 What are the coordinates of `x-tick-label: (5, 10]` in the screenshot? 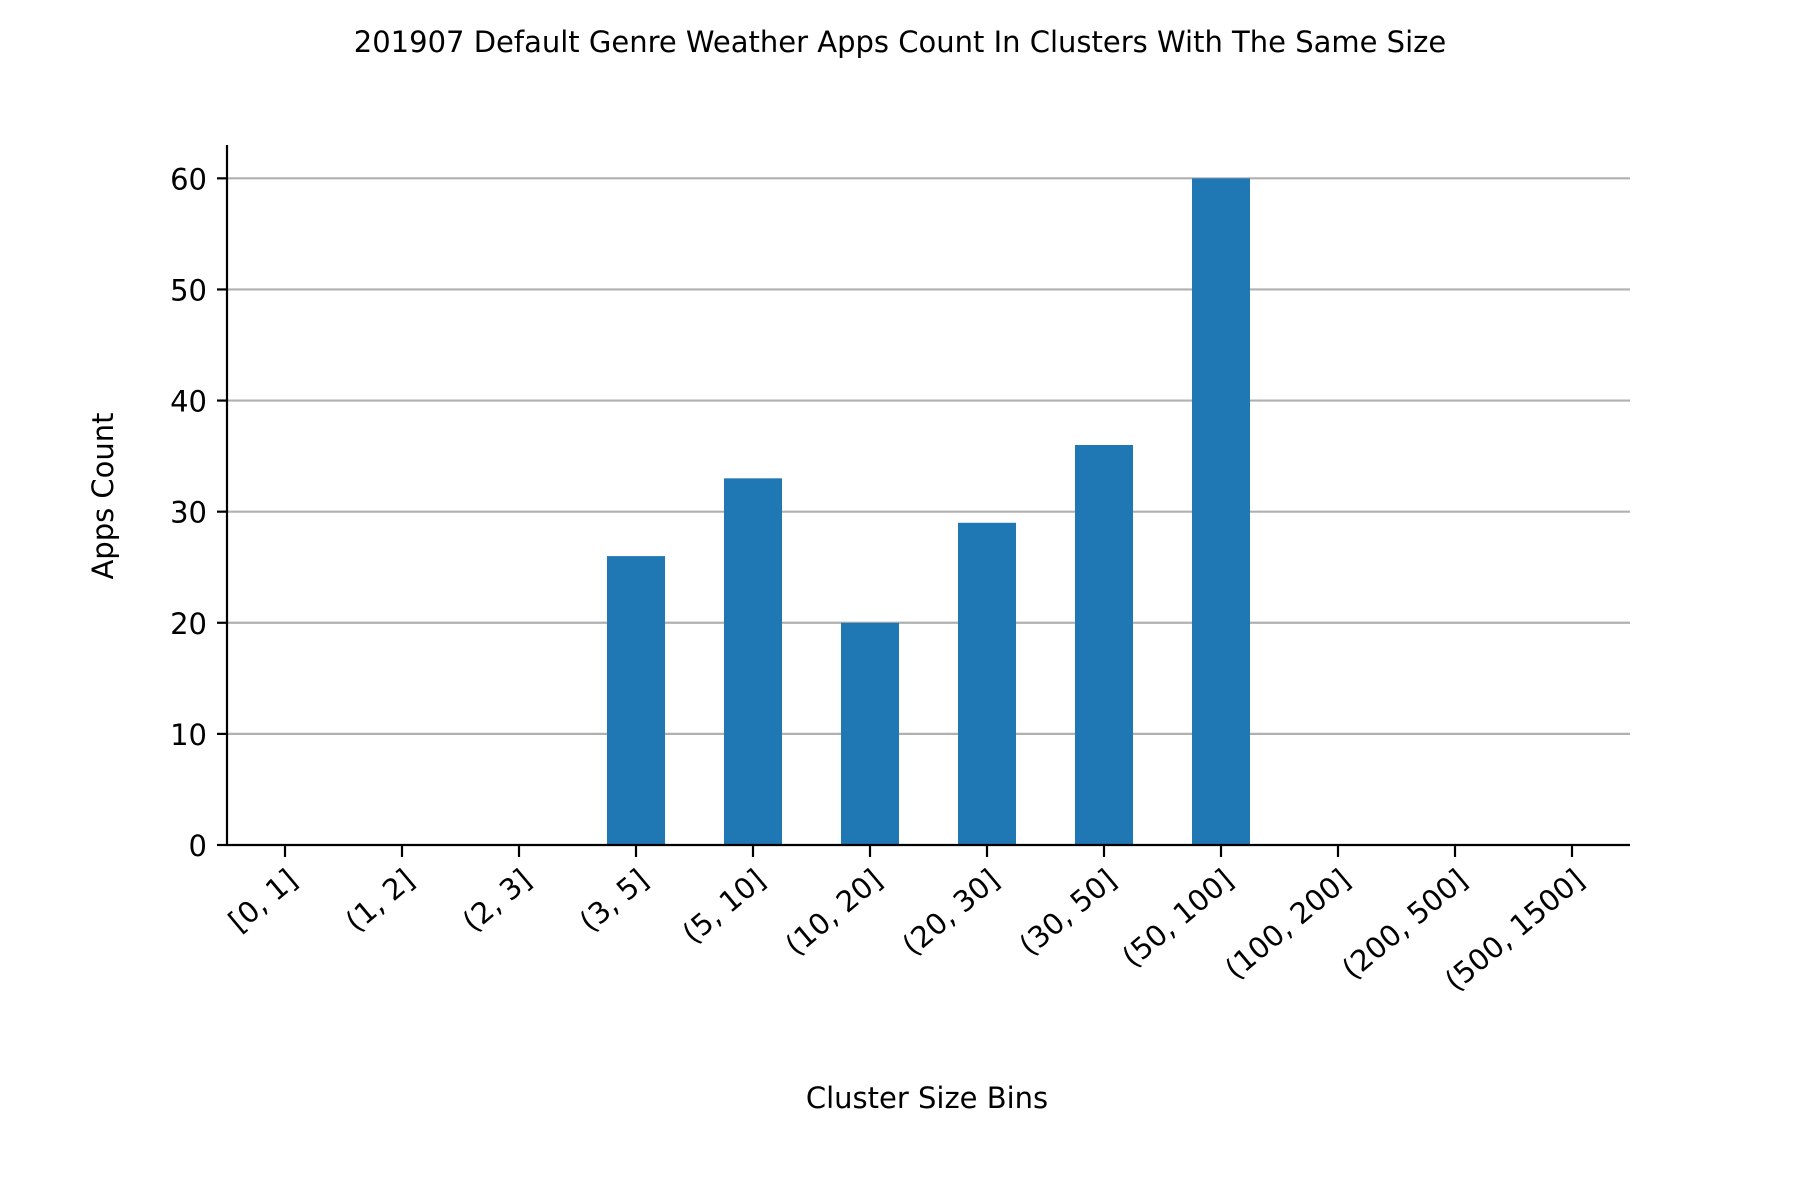 It's located at (724, 906).